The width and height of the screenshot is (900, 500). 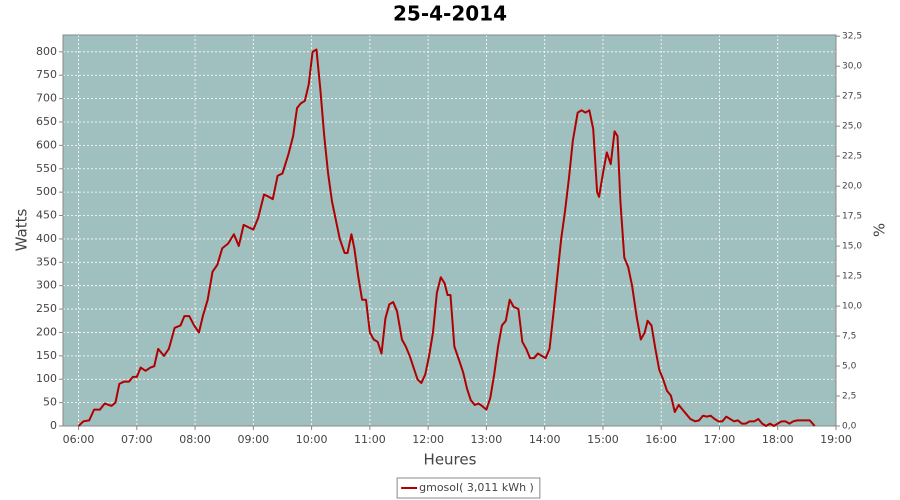 I want to click on x-tick-label: 09:00, so click(x=253, y=439).